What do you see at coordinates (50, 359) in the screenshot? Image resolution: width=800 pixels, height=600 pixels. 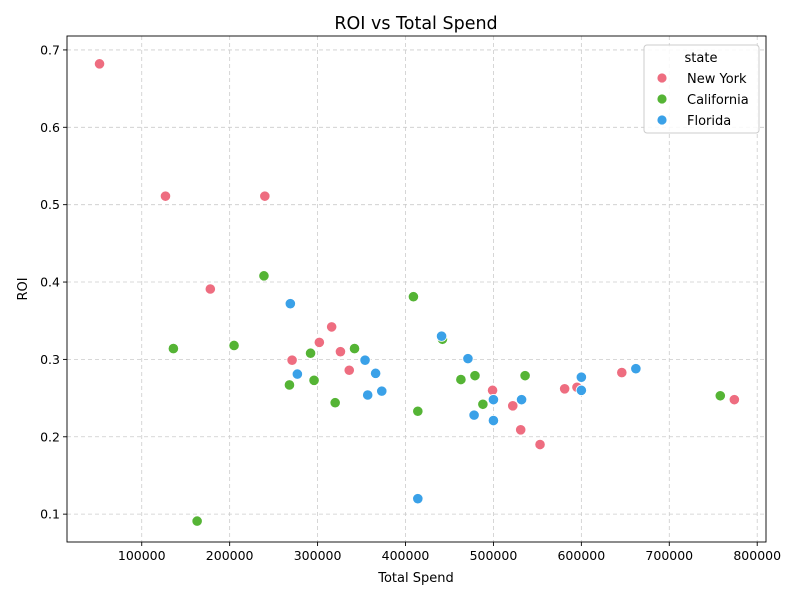 I see `y-tick-label: 0.3` at bounding box center [50, 359].